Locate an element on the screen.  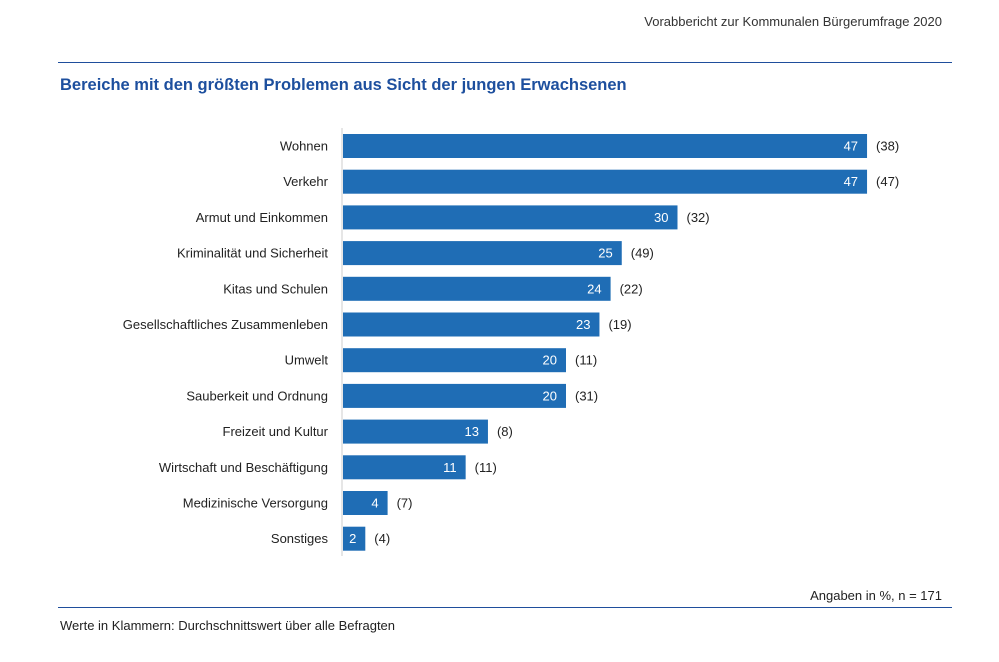
category-label: Medizinische Versorgung is located at coordinates (255, 503).